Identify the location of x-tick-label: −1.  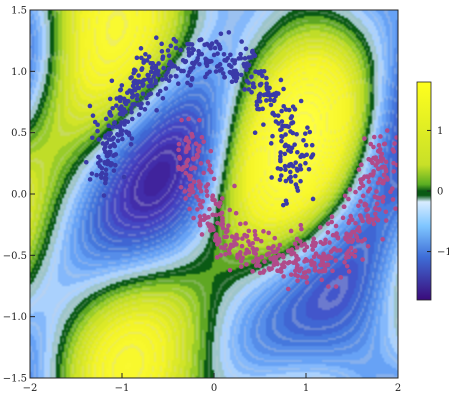
(122, 388).